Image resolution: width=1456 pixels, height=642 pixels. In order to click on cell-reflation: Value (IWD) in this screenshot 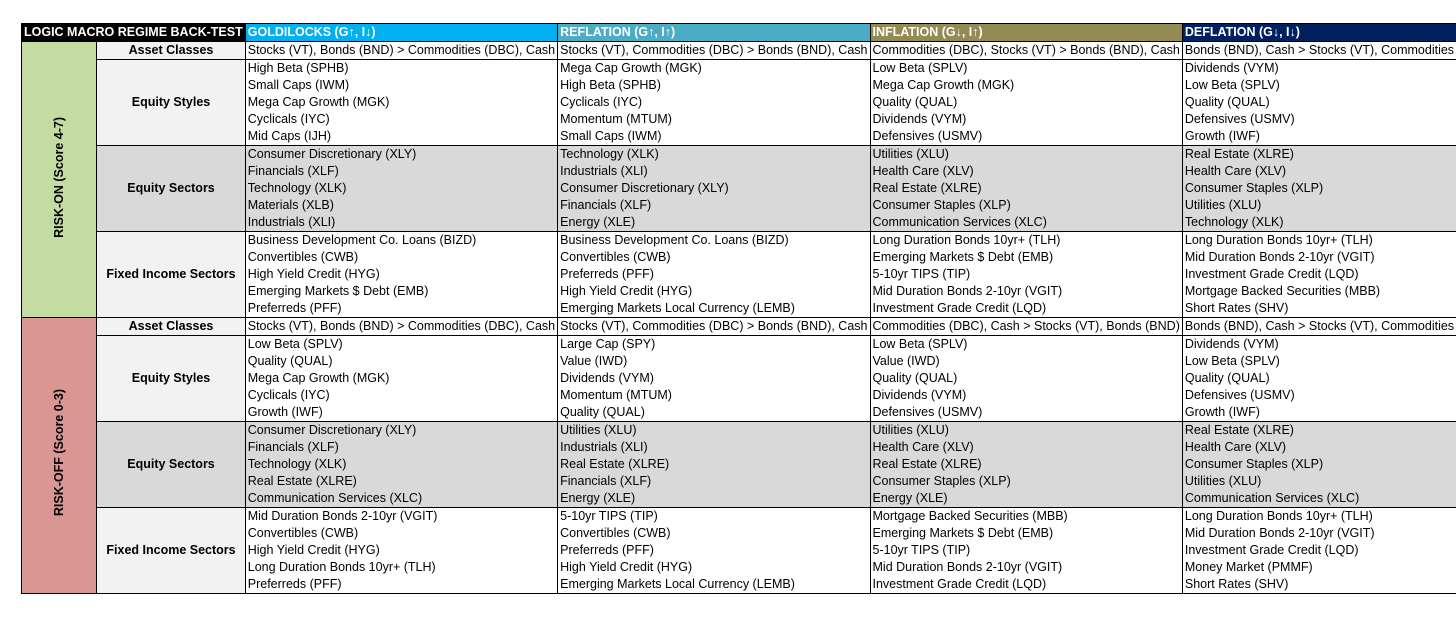, I will do `click(714, 361)`.